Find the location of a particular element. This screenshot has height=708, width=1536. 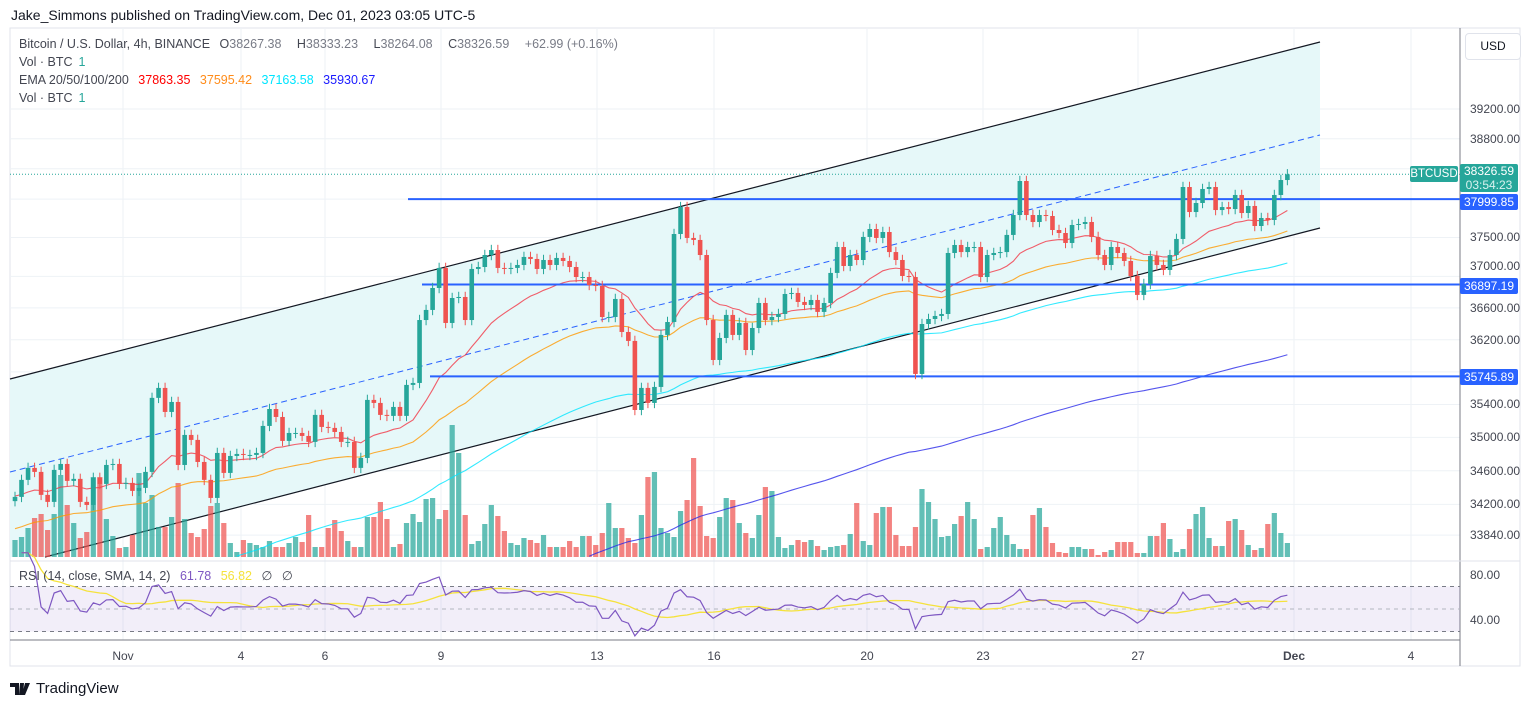

symbol-name: Bitcoin / U.S. Dollar, 4h, BINANCE is located at coordinates (115, 44).